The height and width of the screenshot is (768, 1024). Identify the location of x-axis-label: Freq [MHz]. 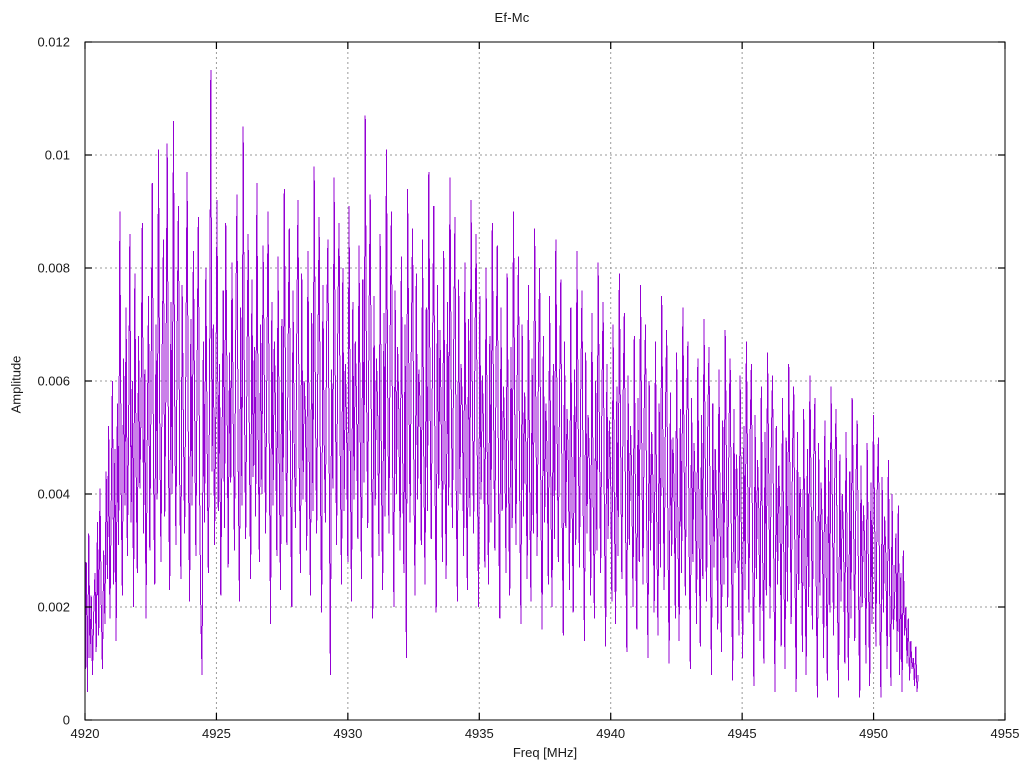
(545, 752).